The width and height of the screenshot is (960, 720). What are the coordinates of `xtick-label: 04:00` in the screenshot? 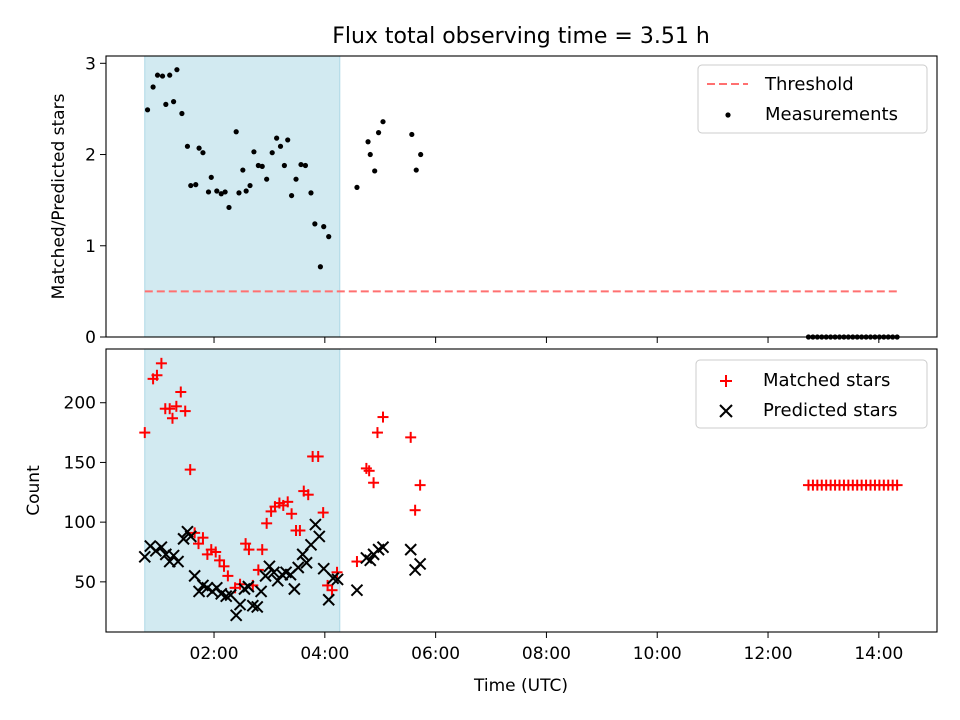 It's located at (324, 654).